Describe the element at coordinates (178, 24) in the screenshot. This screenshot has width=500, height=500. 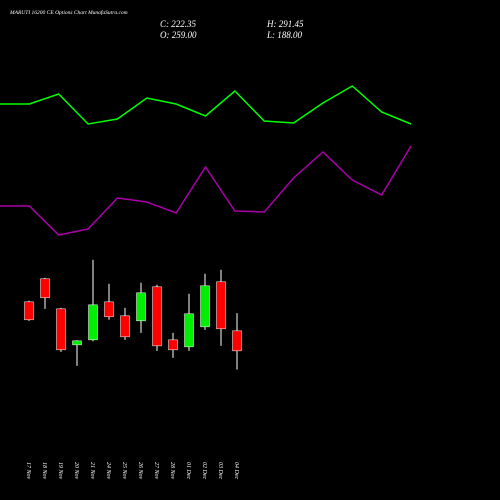
I see `close-label: C: 222.35` at that location.